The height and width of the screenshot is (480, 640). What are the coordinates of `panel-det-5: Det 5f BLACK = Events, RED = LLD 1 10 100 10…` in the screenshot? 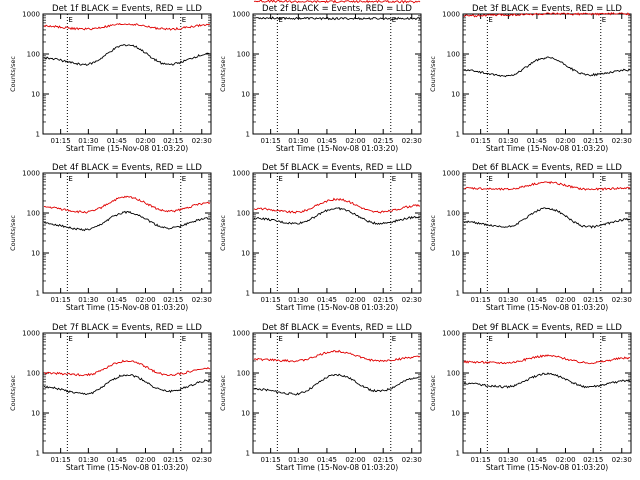 It's located at (320, 237).